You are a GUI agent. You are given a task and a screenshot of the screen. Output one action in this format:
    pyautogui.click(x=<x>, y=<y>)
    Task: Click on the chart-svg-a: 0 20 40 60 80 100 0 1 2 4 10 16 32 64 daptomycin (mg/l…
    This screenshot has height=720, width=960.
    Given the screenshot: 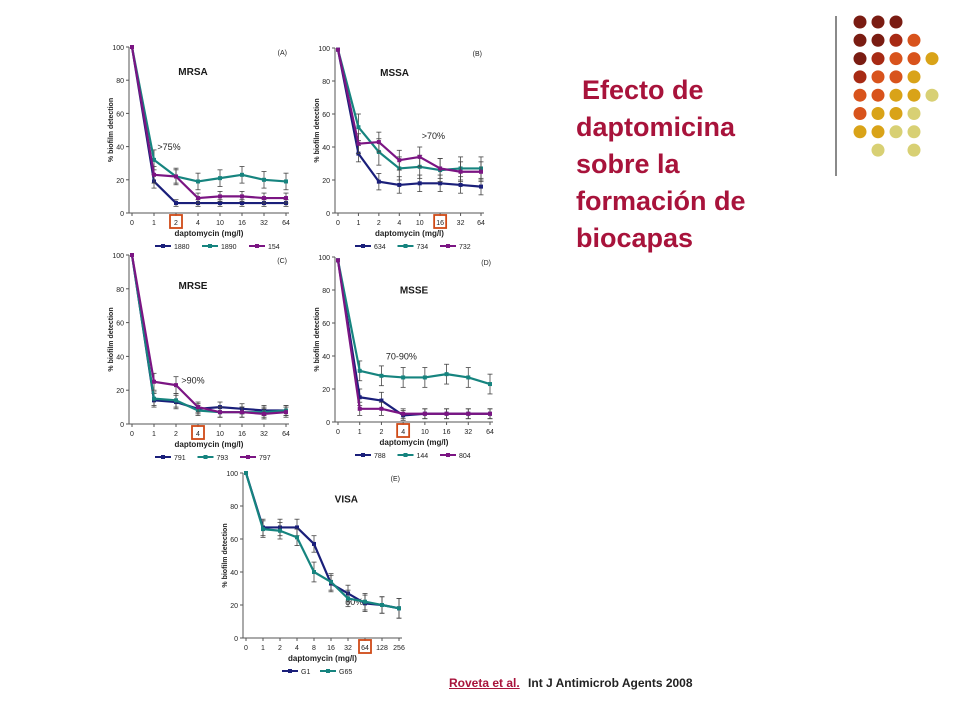 What is the action you would take?
    pyautogui.click(x=199, y=148)
    